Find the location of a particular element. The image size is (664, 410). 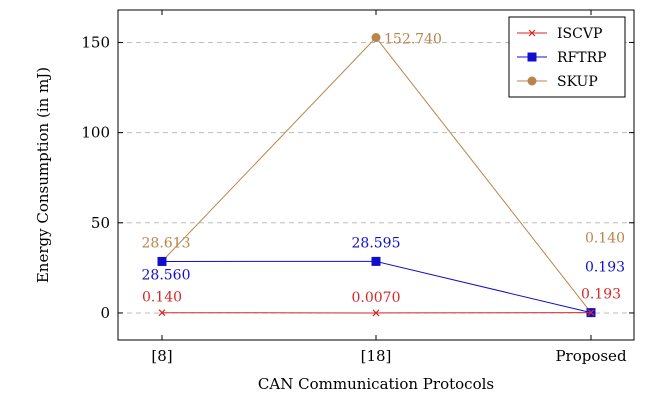

data-label-rftrp: 28.595 is located at coordinates (376, 243).